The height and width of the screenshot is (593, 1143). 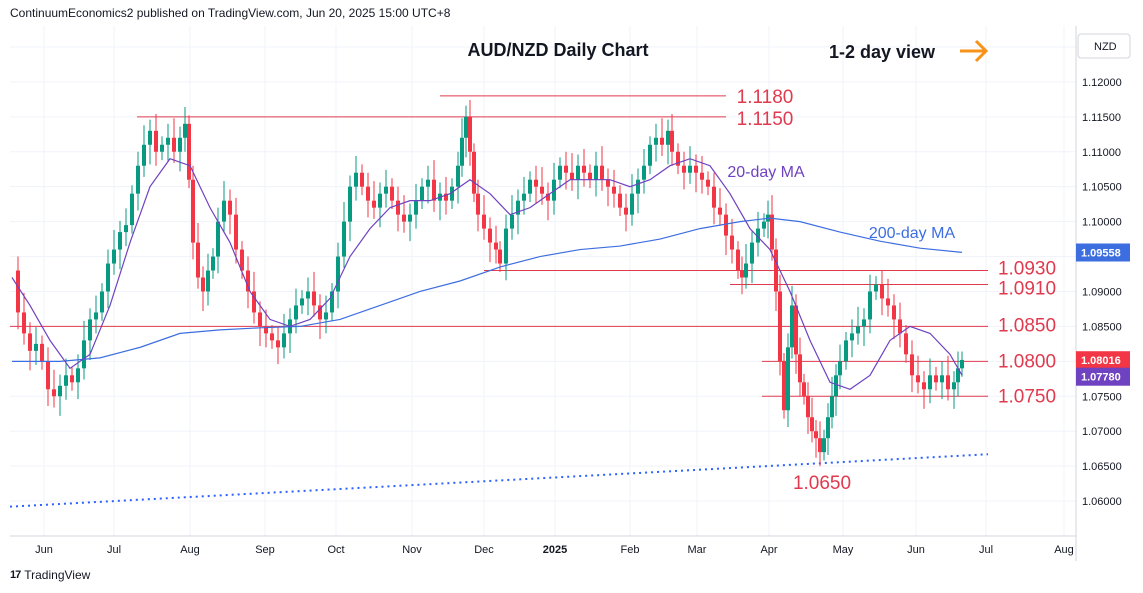 What do you see at coordinates (412, 550) in the screenshot?
I see `x-tick-label: Nov` at bounding box center [412, 550].